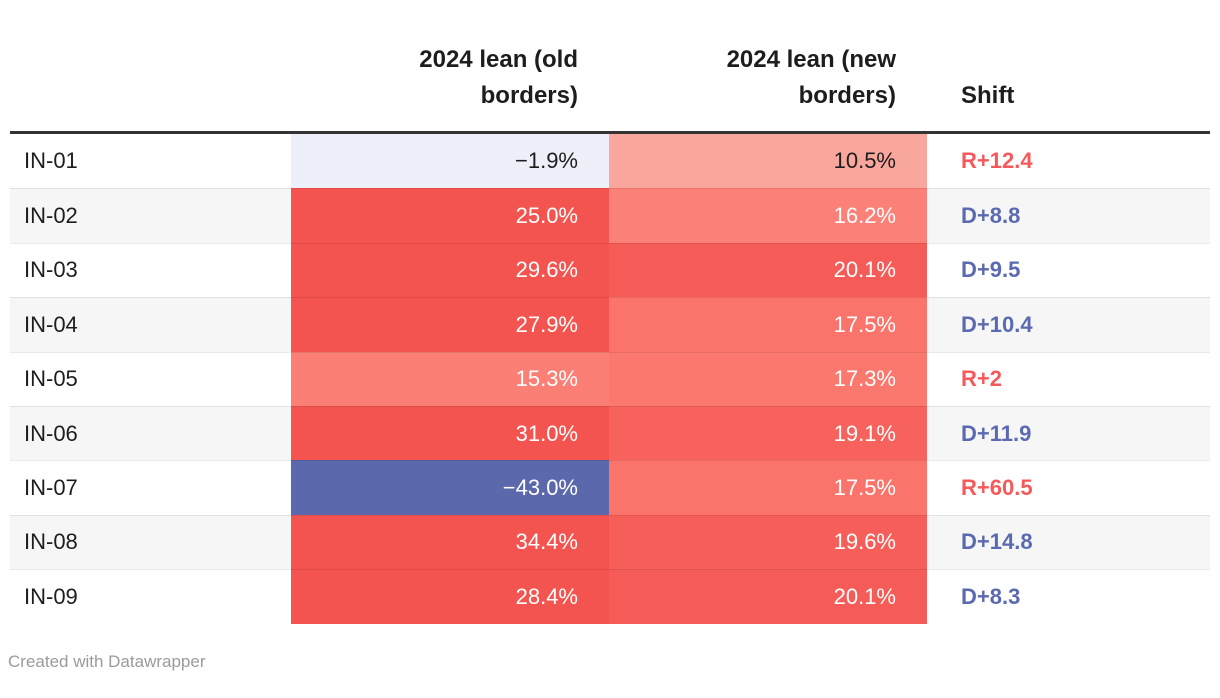 The width and height of the screenshot is (1220, 698). Describe the element at coordinates (450, 215) in the screenshot. I see `old-lean-cell: 25.0%` at that location.